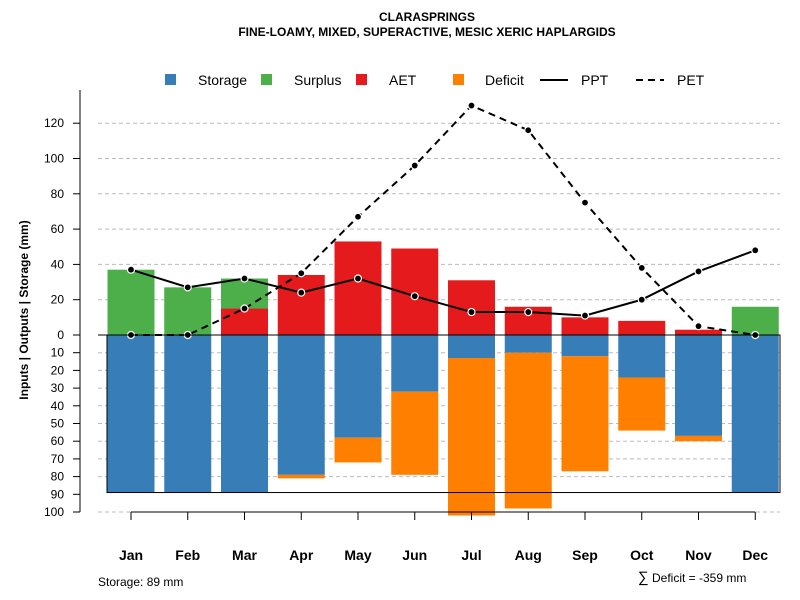  What do you see at coordinates (471, 105) in the screenshot?
I see `pet-point-jul` at bounding box center [471, 105].